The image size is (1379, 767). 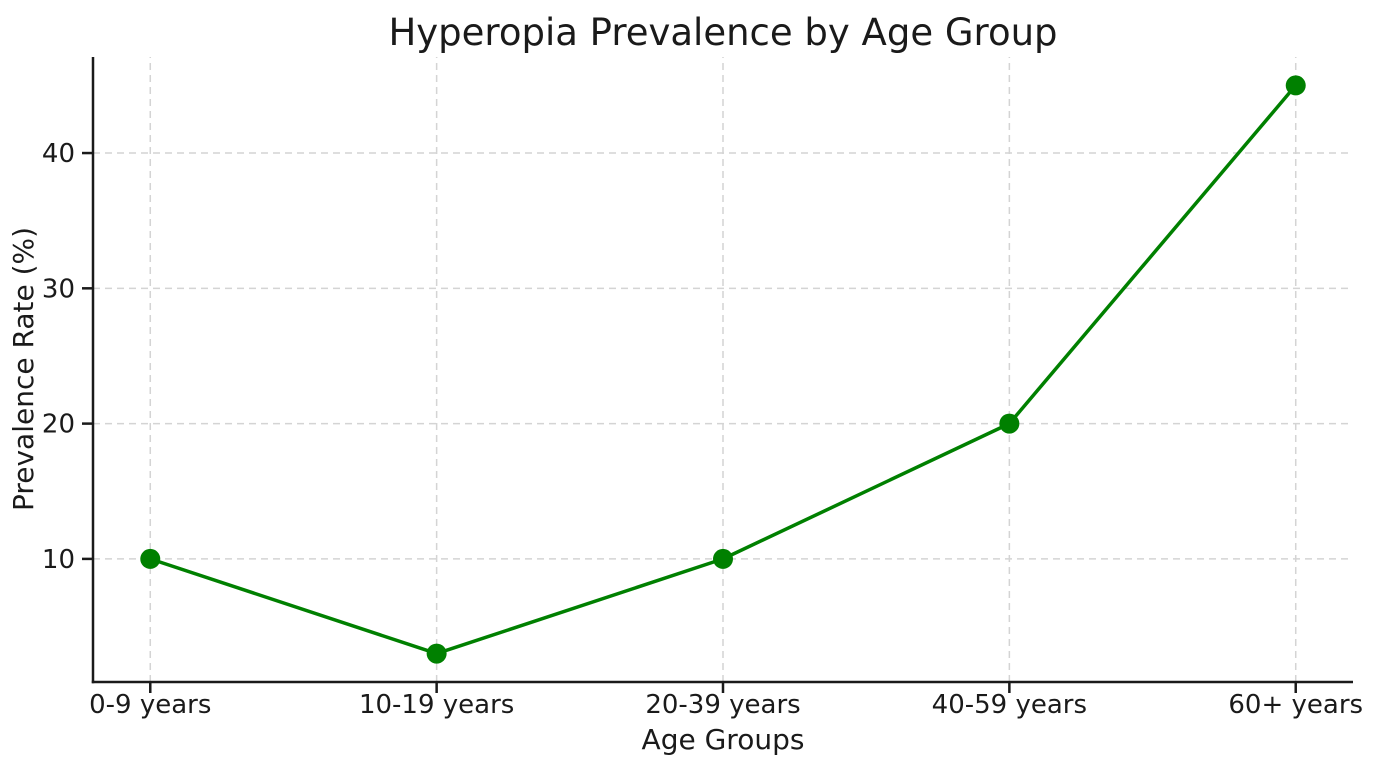 I want to click on y-tick-label: 30, so click(x=58, y=289).